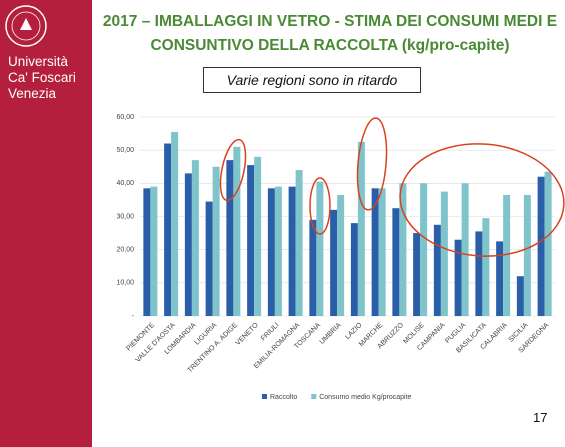 The width and height of the screenshot is (565, 447). I want to click on legend-label: Consumo medio Kg/procapite, so click(365, 397).